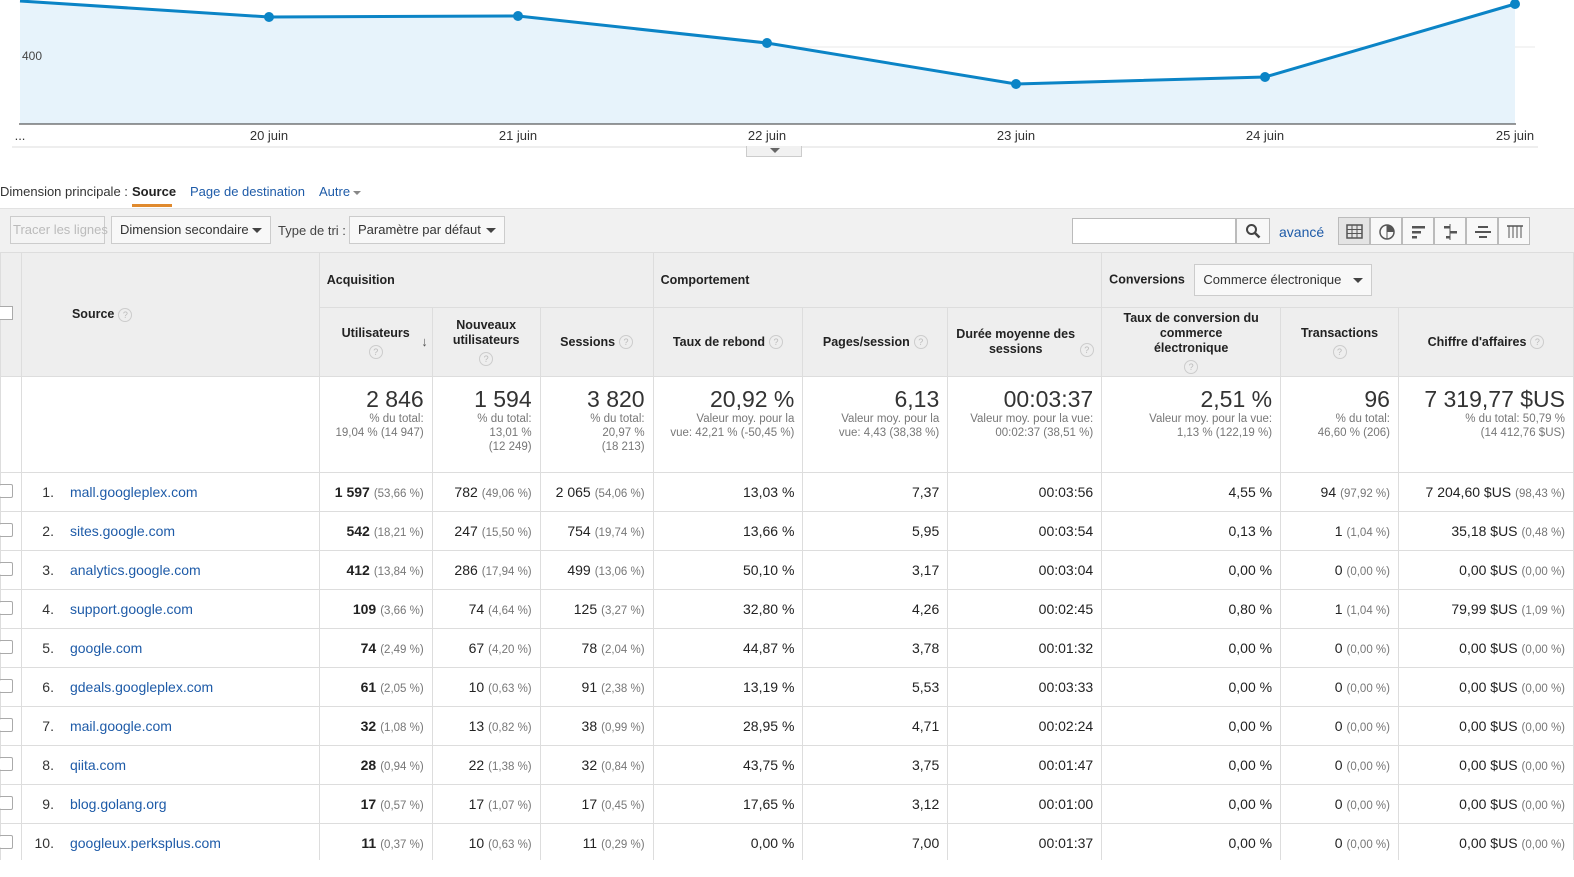  Describe the element at coordinates (1302, 232) in the screenshot. I see `advanced-filter-link: avancé` at that location.